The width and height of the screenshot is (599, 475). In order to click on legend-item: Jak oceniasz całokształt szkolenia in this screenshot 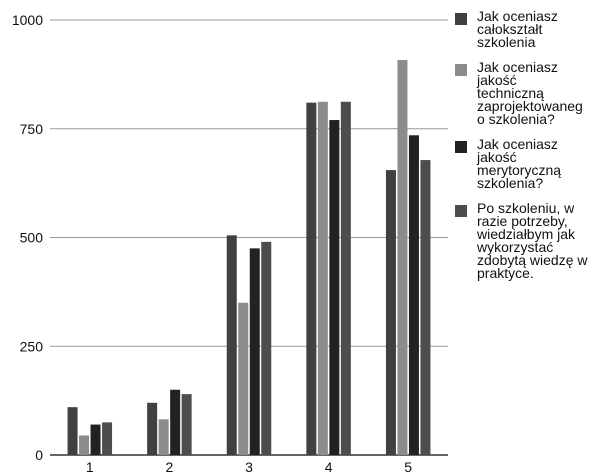, I will do `click(526, 29)`.